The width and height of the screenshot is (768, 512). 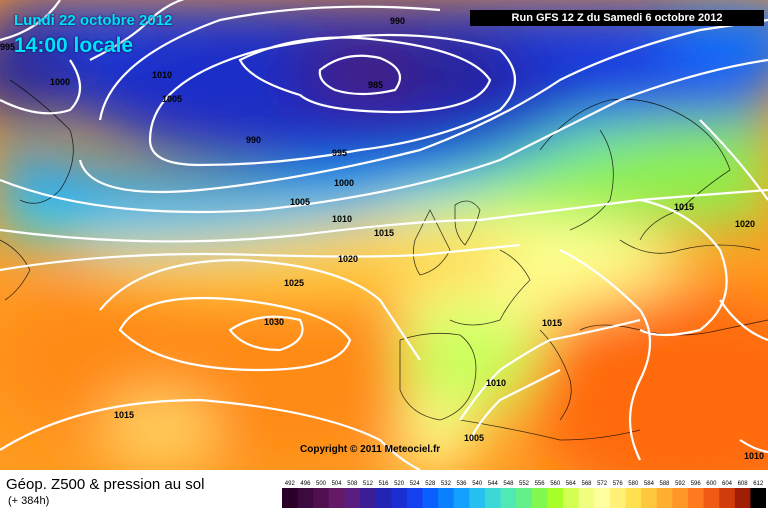 I want to click on legend-label: 528, so click(x=430, y=484).